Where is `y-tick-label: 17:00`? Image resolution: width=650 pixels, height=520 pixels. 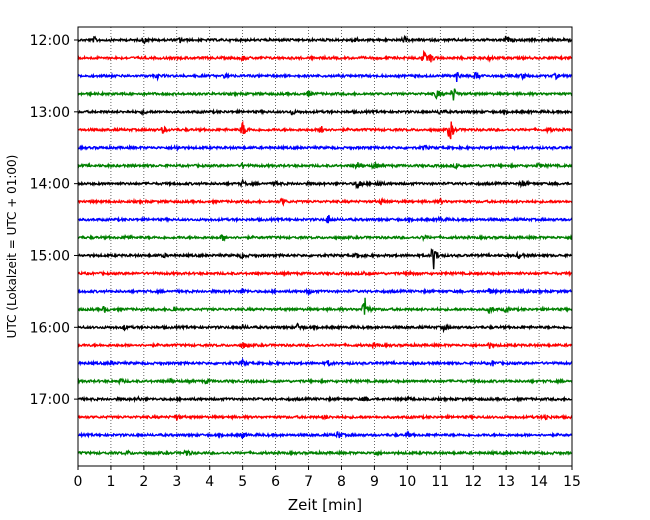
y-tick-label: 17:00 is located at coordinates (50, 400).